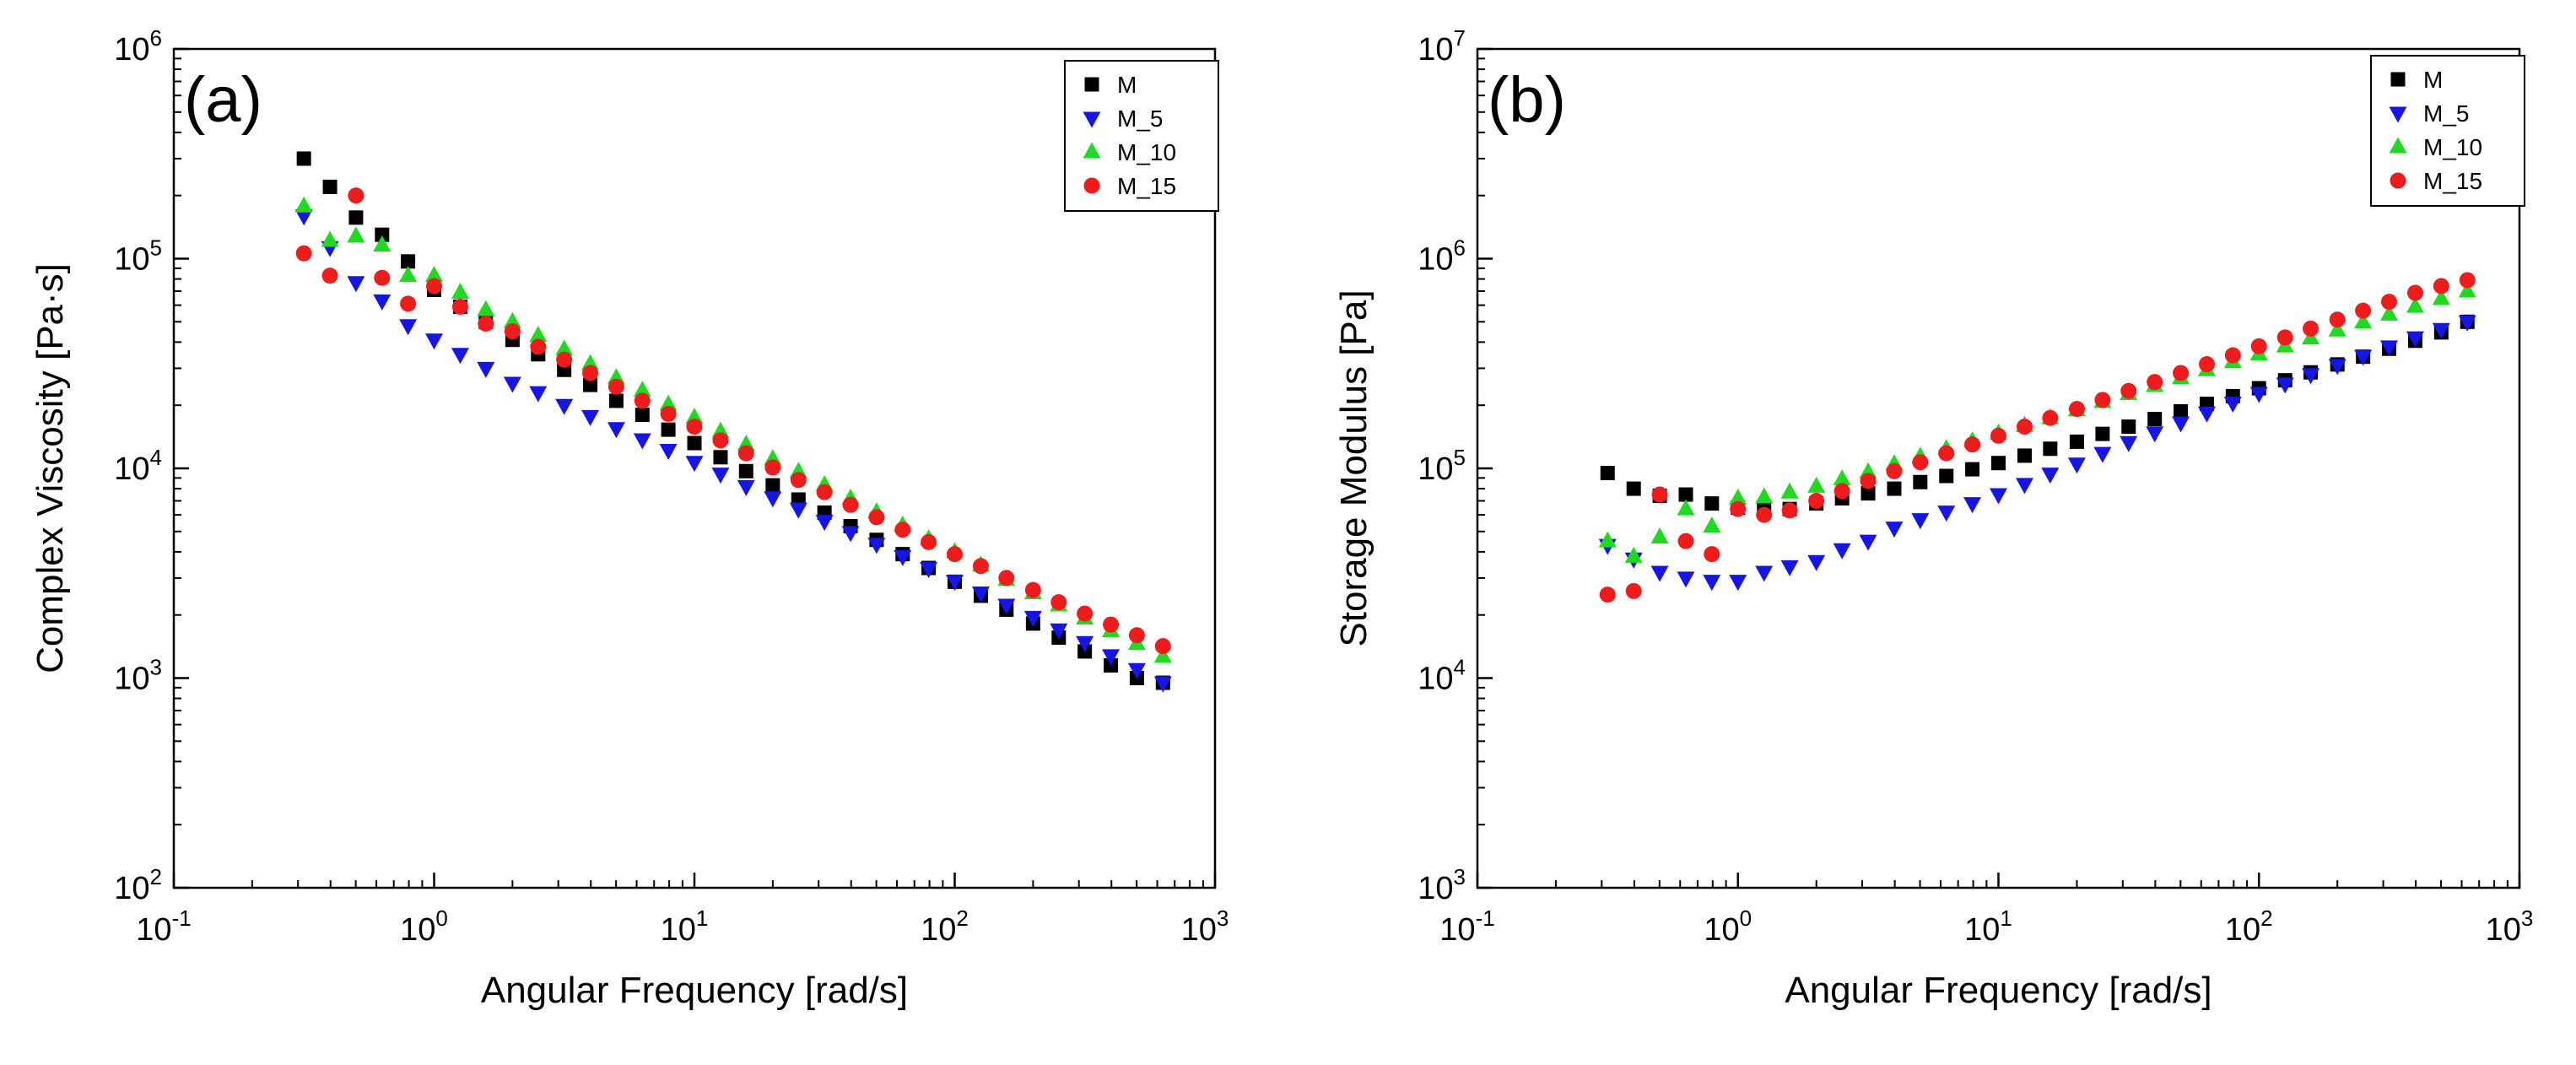  I want to click on x-tick-label: 10⁻¹, so click(163, 927).